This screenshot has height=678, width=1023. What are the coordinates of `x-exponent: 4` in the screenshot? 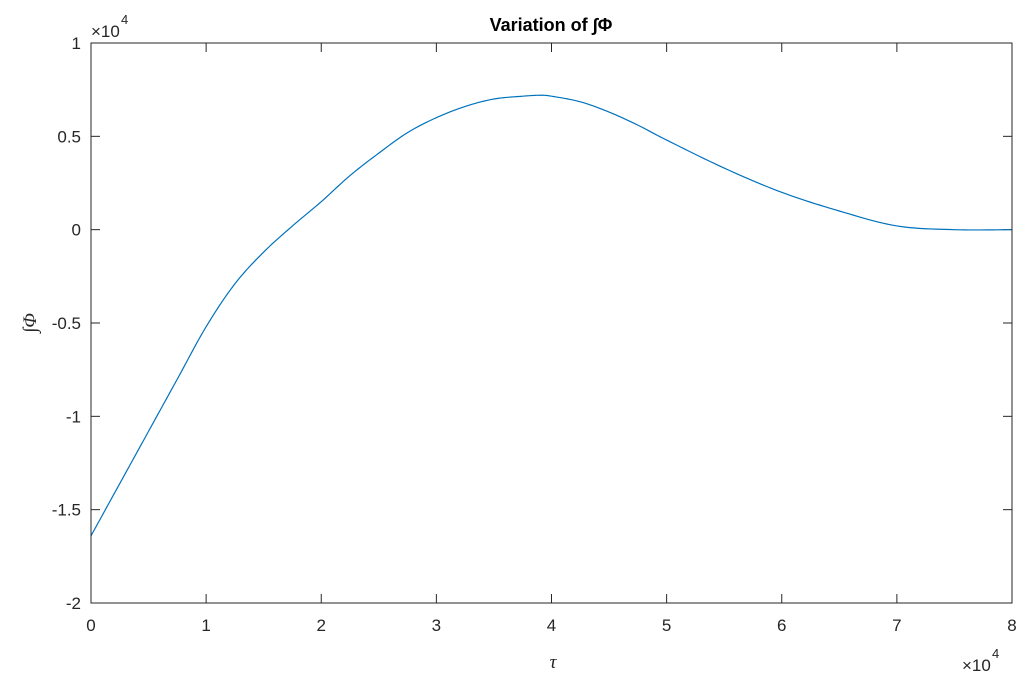 It's located at (995, 653).